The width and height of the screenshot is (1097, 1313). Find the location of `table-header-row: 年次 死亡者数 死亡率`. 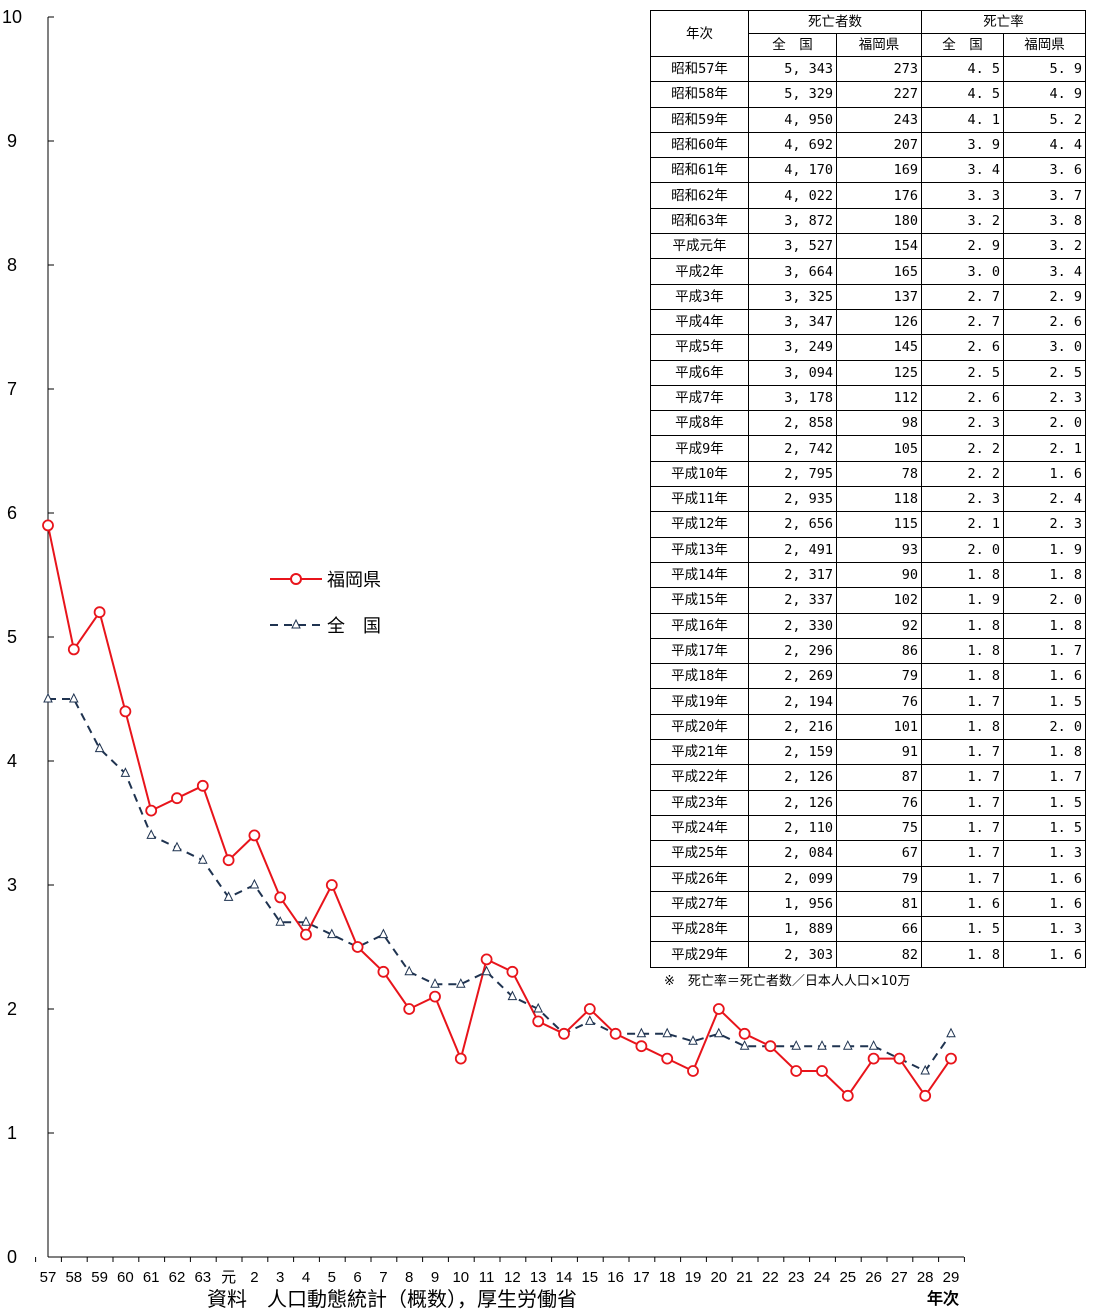

table-header-row: 年次 死亡者数 死亡率 is located at coordinates (868, 33).